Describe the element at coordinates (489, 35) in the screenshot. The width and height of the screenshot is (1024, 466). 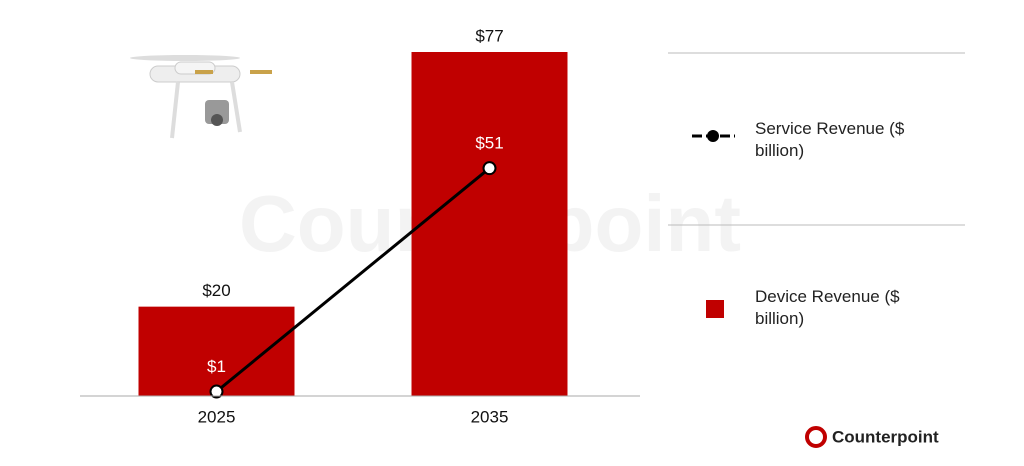
I see `bar-value-label: $77` at that location.